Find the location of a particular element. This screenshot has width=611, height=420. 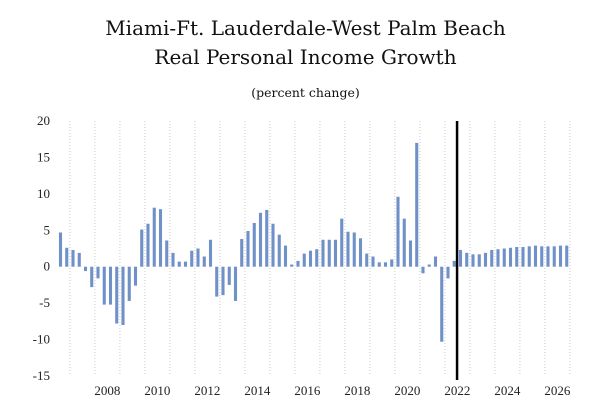

x-tick-label: 2022 is located at coordinates (457, 390).